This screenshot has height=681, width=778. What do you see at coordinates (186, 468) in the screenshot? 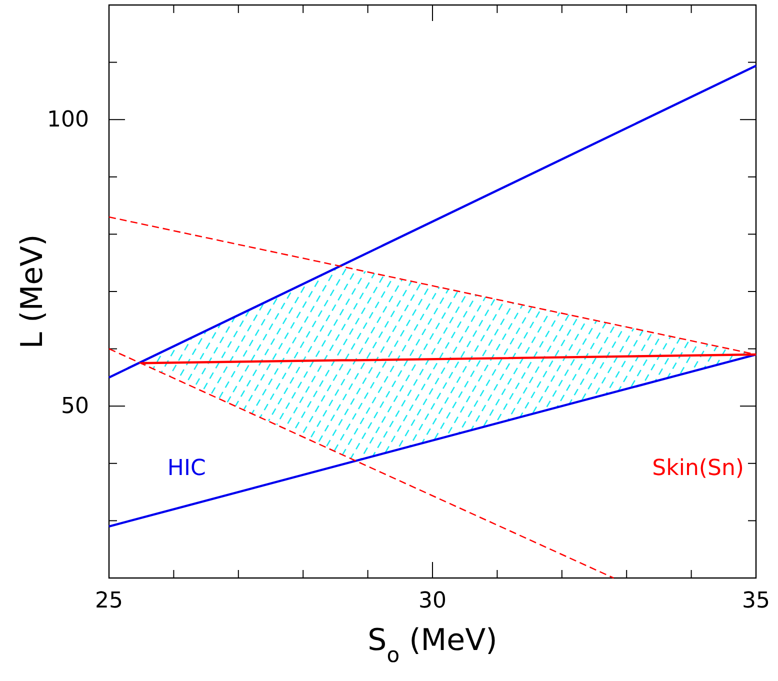
I see `text: HIC` at bounding box center [186, 468].